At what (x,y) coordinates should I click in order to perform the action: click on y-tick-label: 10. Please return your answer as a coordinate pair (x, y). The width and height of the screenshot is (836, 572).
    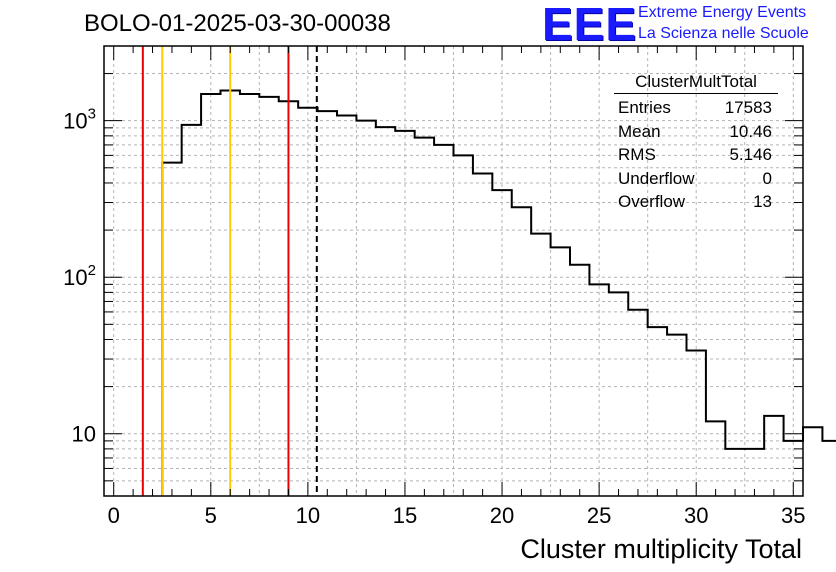
    Looking at the image, I should click on (84, 434).